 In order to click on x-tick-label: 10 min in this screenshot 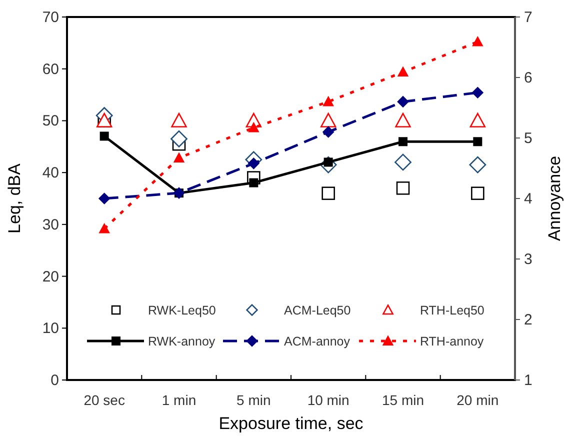, I will do `click(328, 400)`.